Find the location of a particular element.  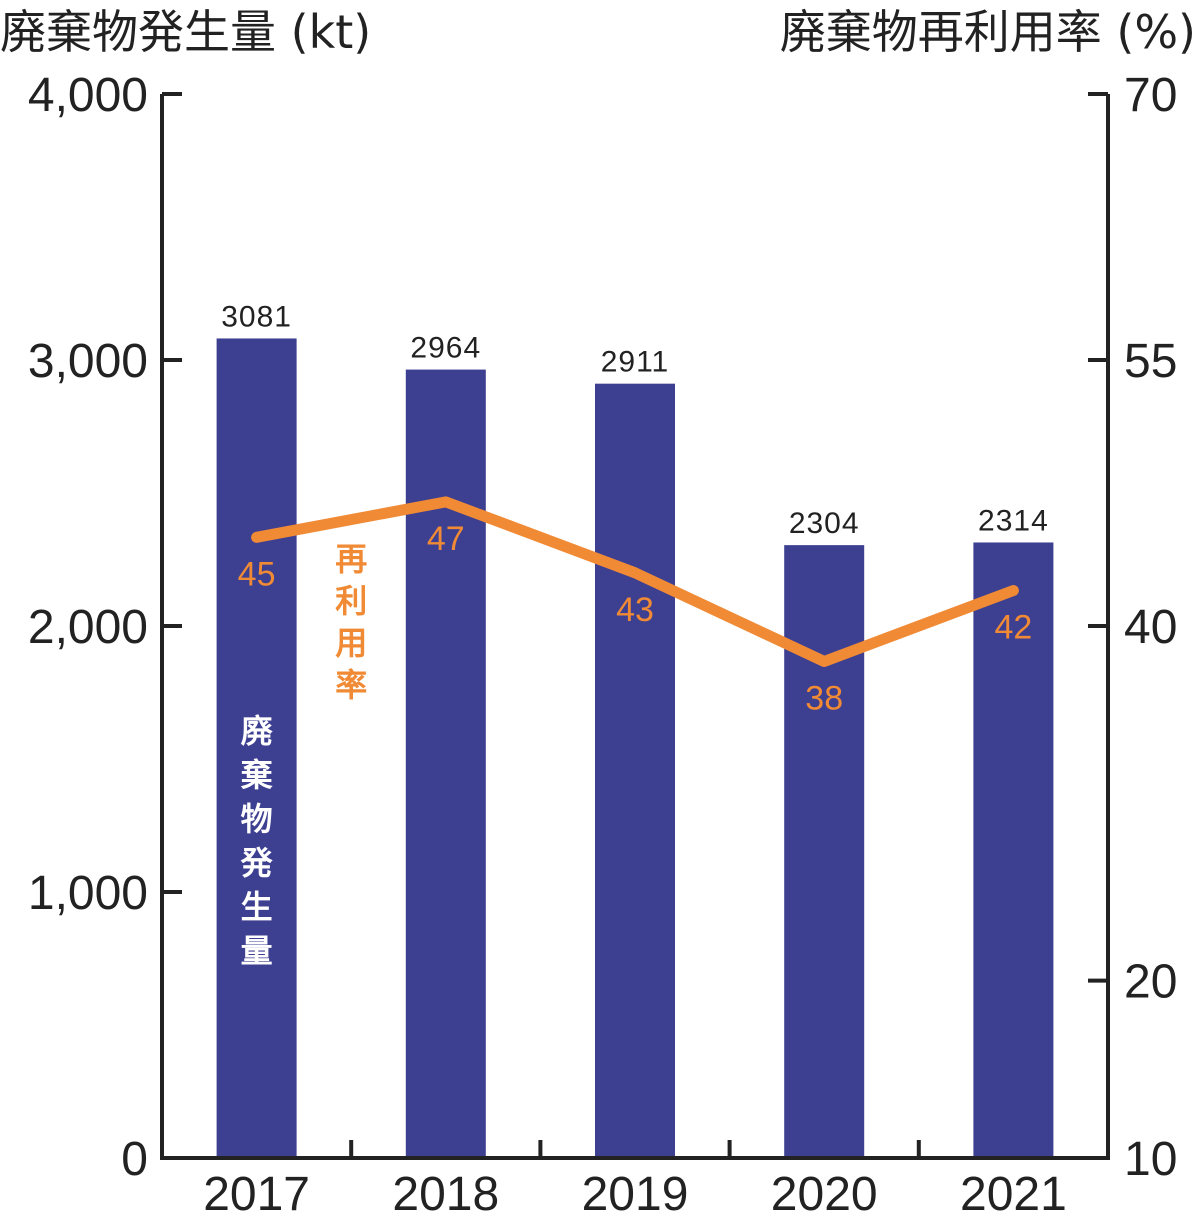

x-tick-label: 2018 is located at coordinates (445, 1191).